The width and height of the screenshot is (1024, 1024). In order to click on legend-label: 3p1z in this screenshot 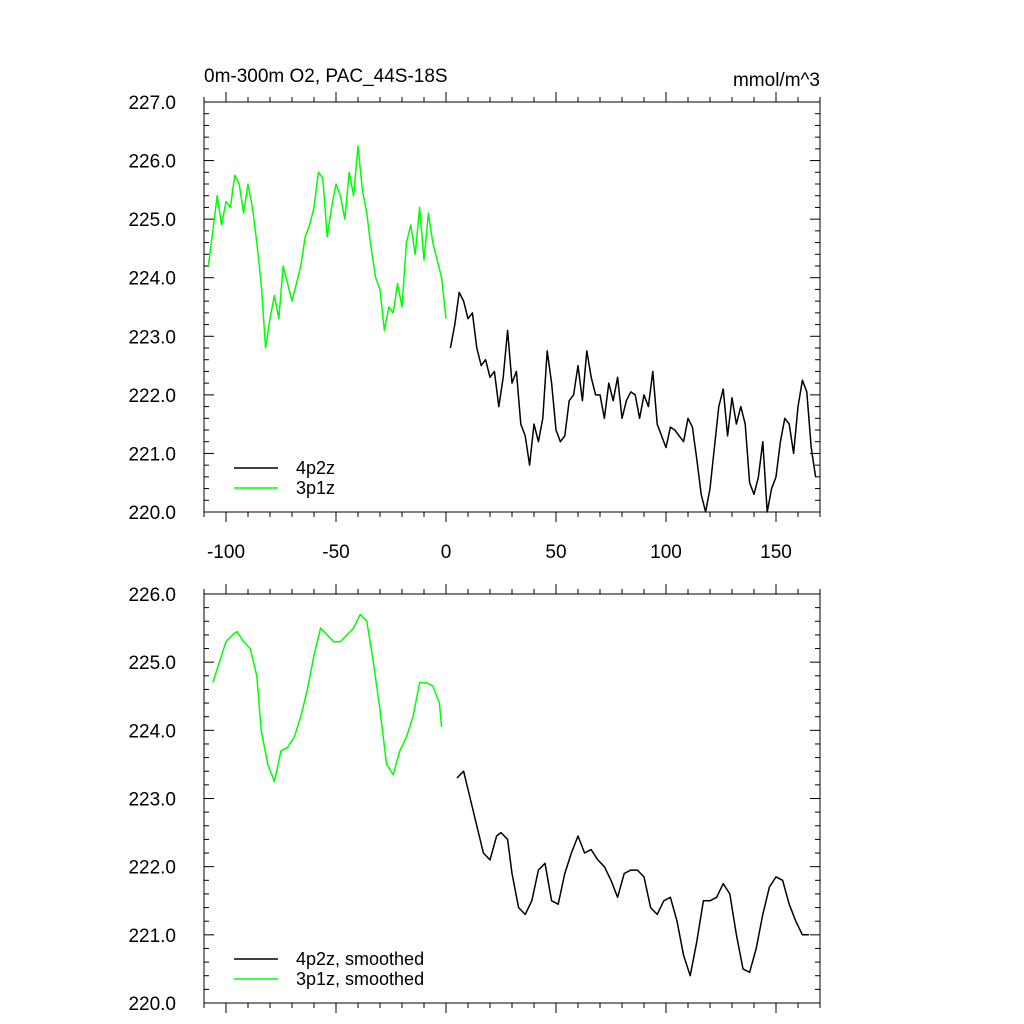, I will do `click(315, 488)`.